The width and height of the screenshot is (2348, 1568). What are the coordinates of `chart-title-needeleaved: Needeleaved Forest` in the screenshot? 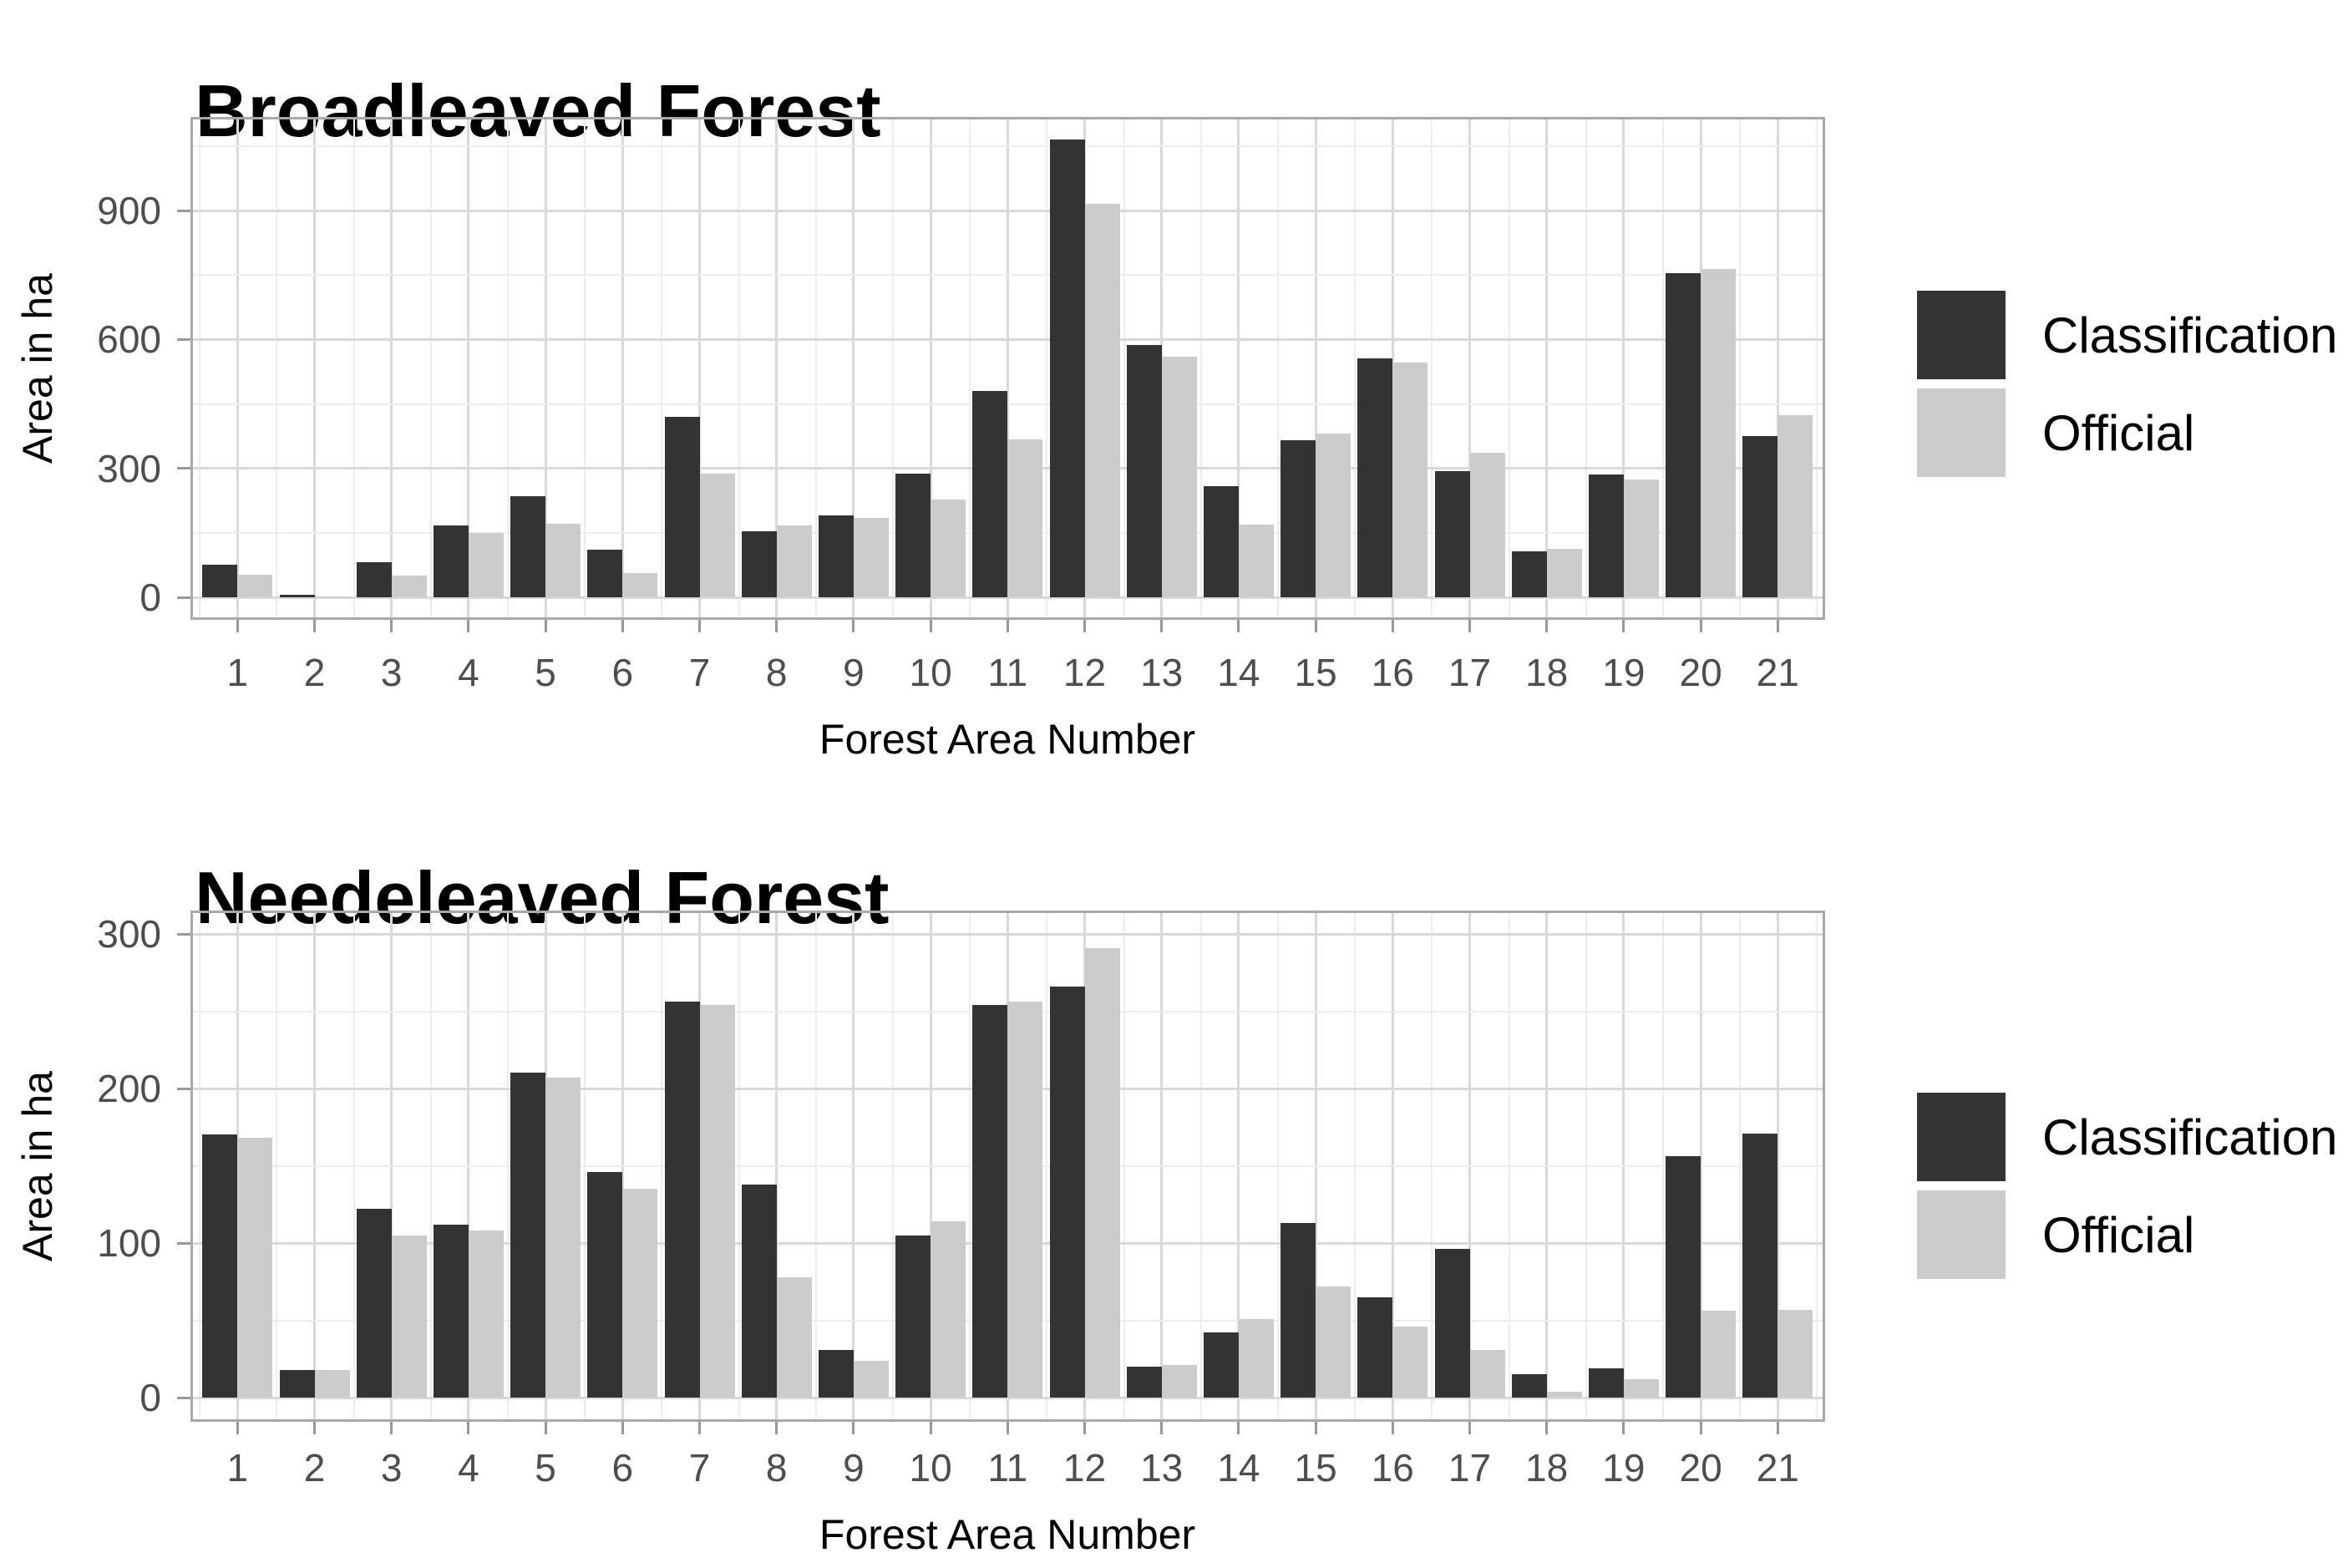 It's located at (542, 898).